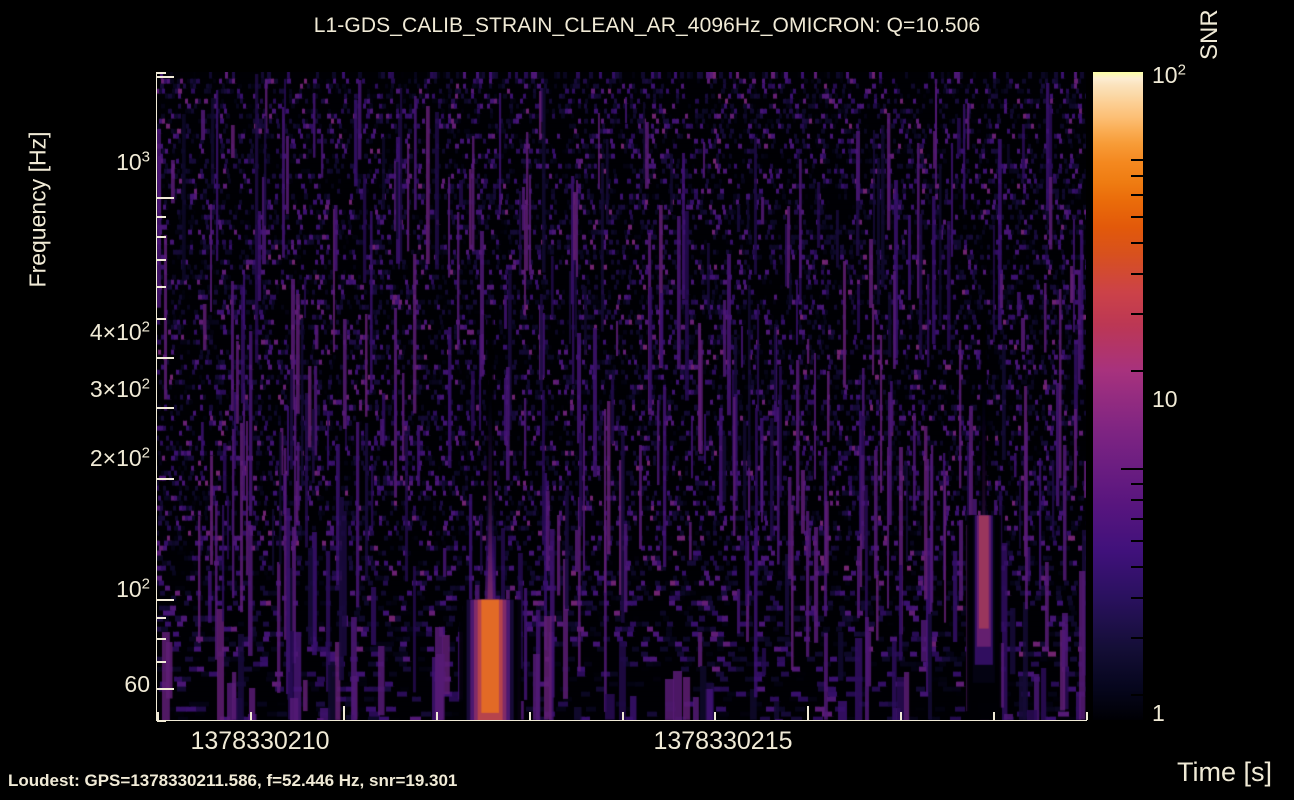  Describe the element at coordinates (1224, 772) in the screenshot. I see `x-axis-title: Time [s]` at that location.